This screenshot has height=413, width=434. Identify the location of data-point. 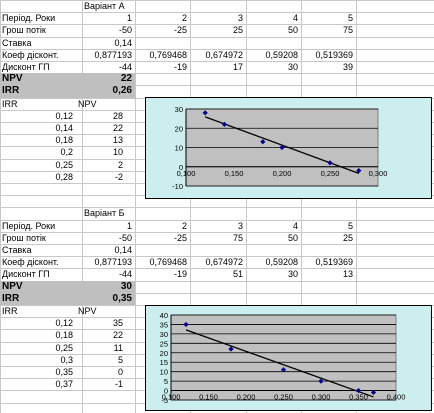
(231, 349).